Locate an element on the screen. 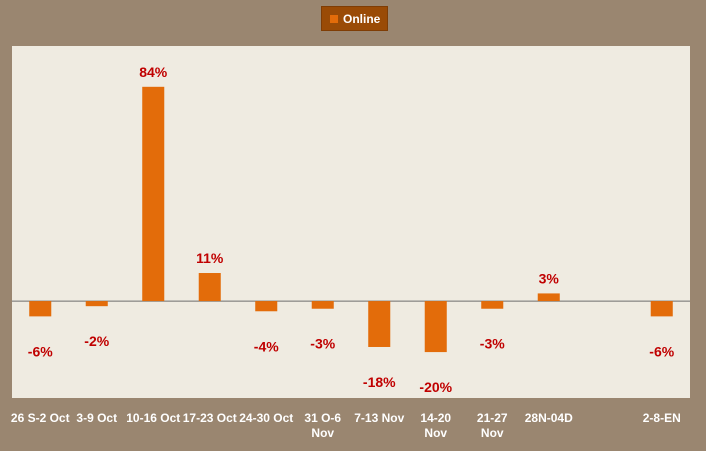  x-tick-label-0: 26 S-2 Oct is located at coordinates (40, 418).